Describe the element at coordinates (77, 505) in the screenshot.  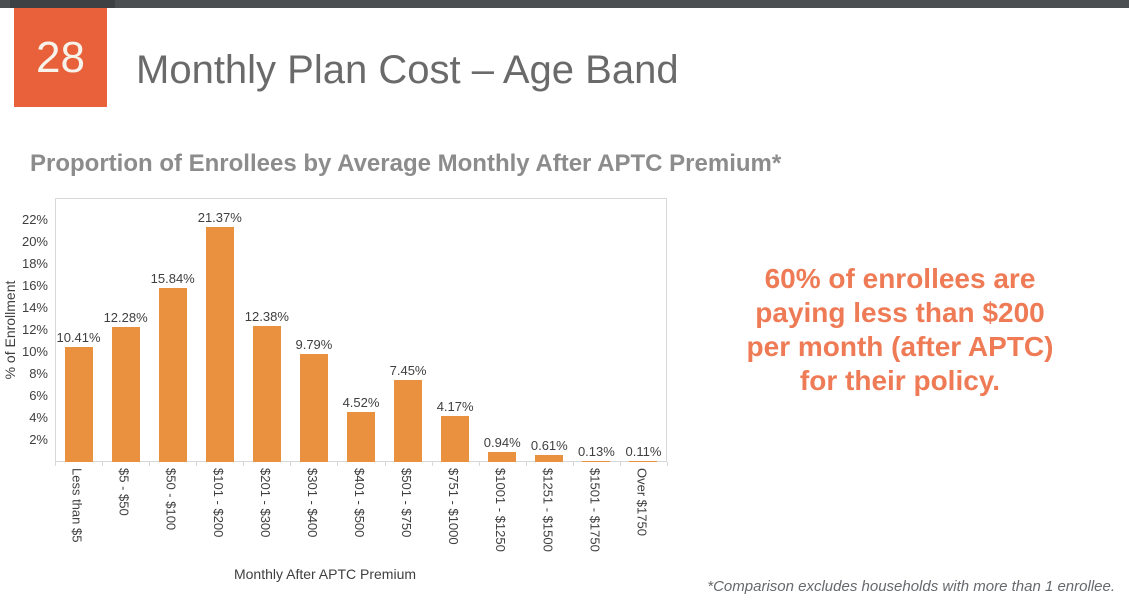
I see `x-tick-label: Less than $5` at that location.